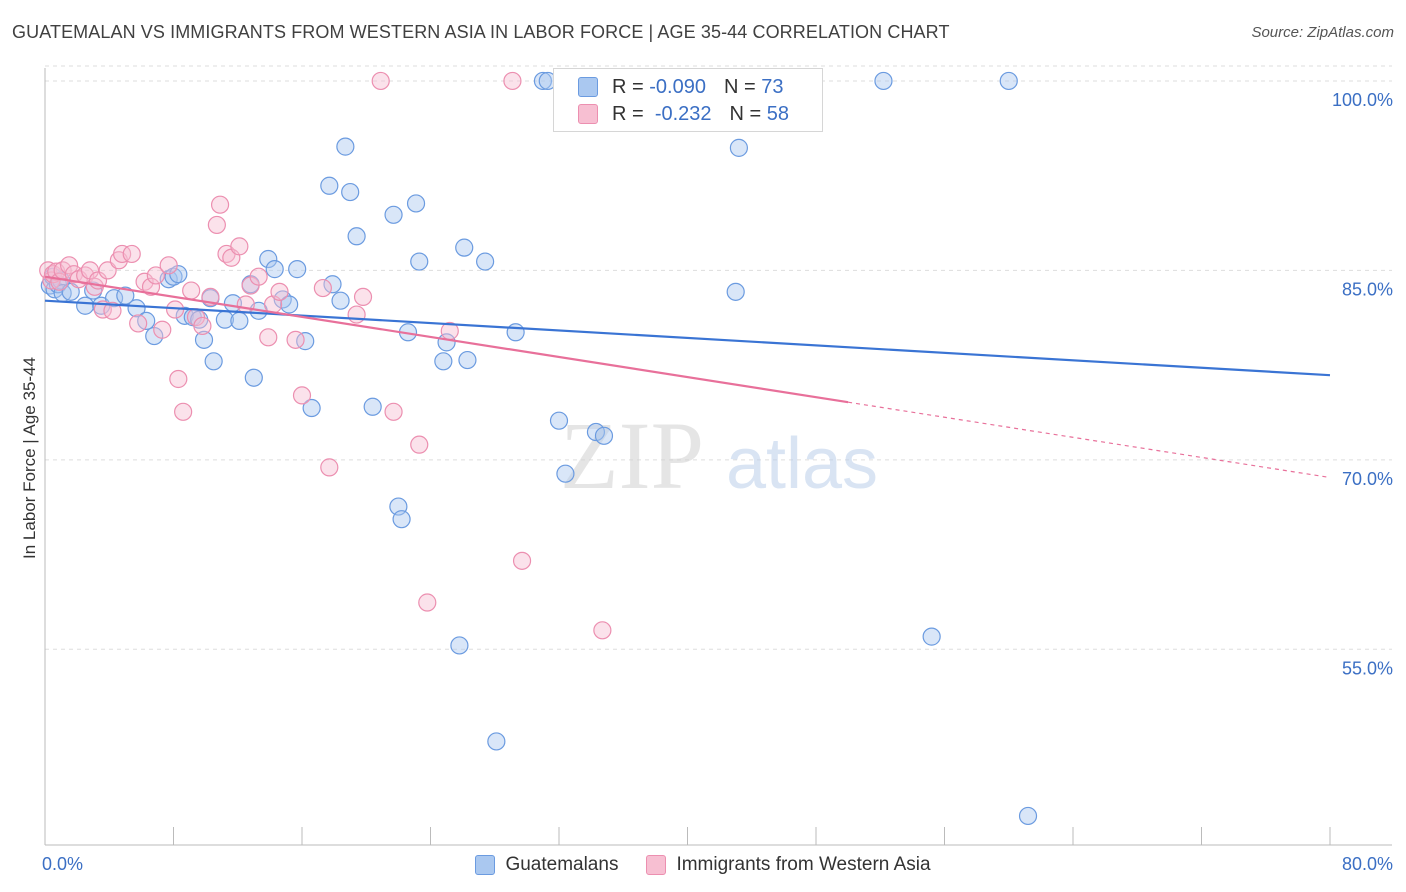 The height and width of the screenshot is (892, 1406). I want to click on stats-row-guatemalans: R = -0.090 N = 73, so click(680, 87).